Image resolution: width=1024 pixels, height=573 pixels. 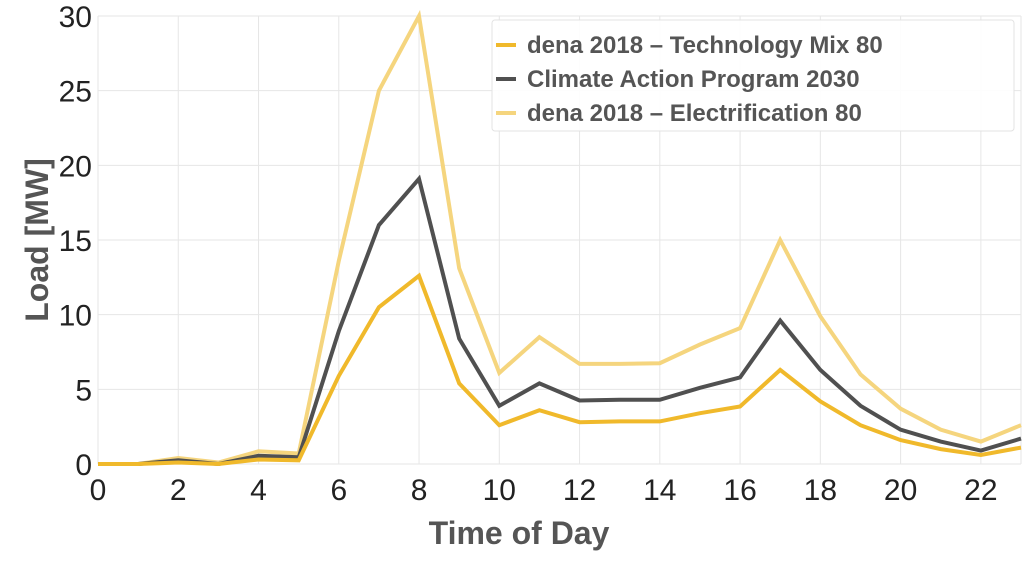 I want to click on x-tick-label: 12, so click(x=579, y=490).